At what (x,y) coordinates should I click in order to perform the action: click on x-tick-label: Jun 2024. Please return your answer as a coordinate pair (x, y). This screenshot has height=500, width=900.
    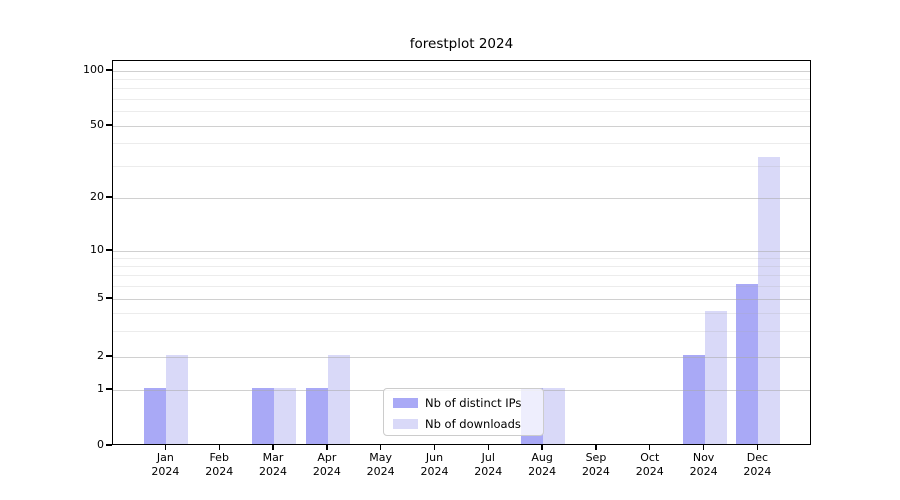
    Looking at the image, I should click on (434, 464).